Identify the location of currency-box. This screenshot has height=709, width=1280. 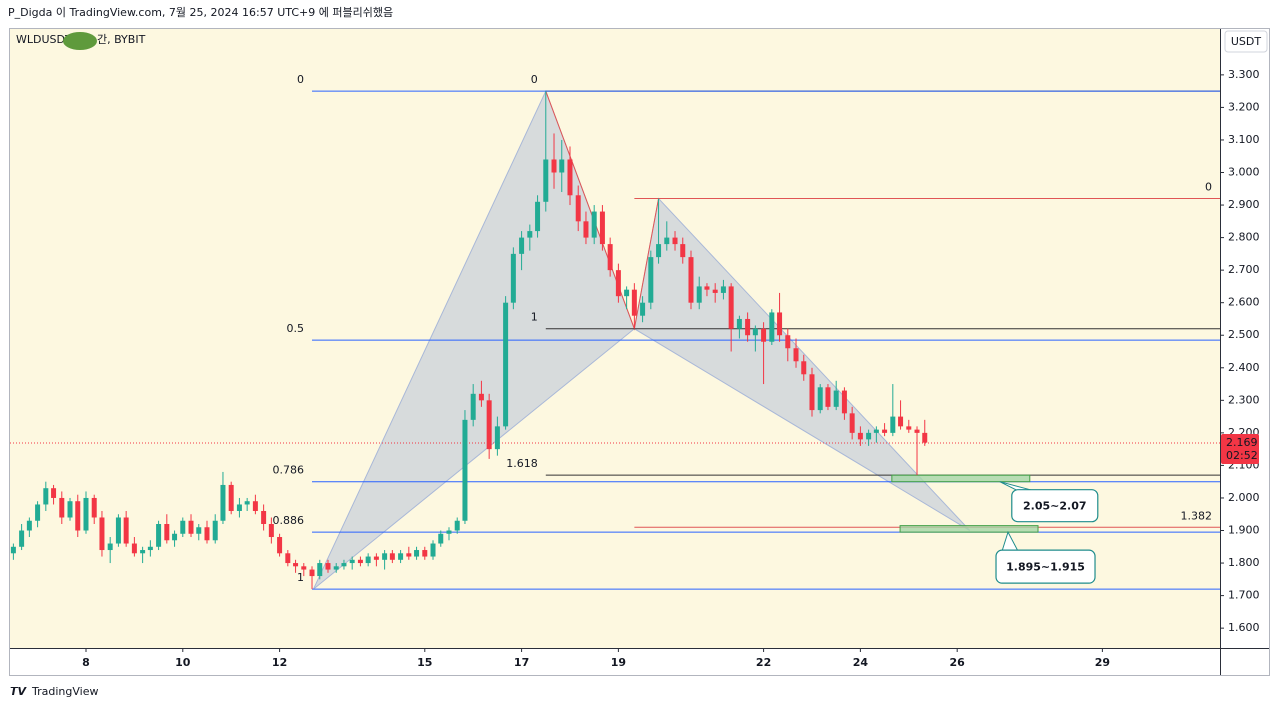
(1246, 41).